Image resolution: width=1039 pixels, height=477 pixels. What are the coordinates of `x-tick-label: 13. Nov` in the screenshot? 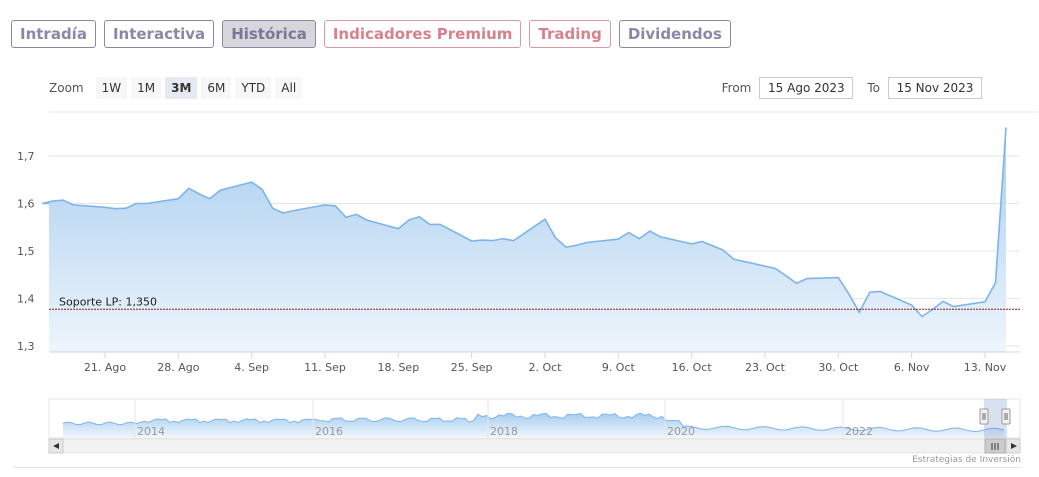 It's located at (985, 367).